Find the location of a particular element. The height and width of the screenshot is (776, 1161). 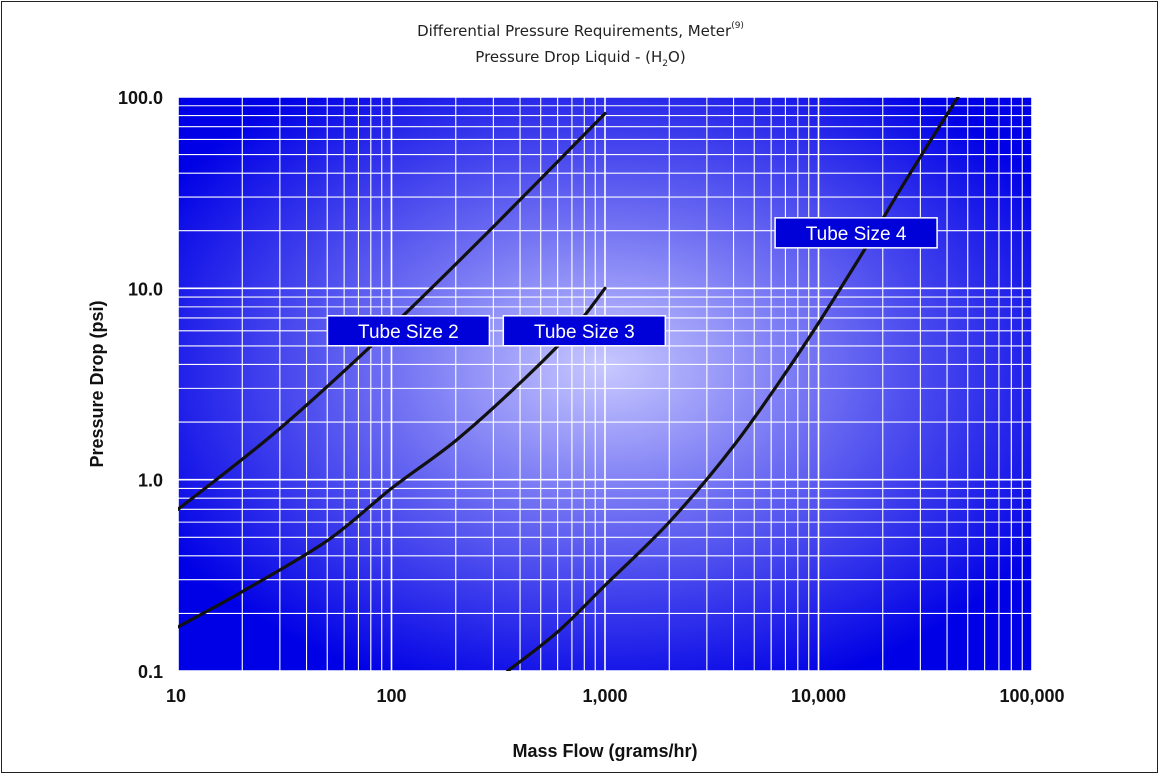

series-label-text: Tube Size 3 is located at coordinates (584, 332).